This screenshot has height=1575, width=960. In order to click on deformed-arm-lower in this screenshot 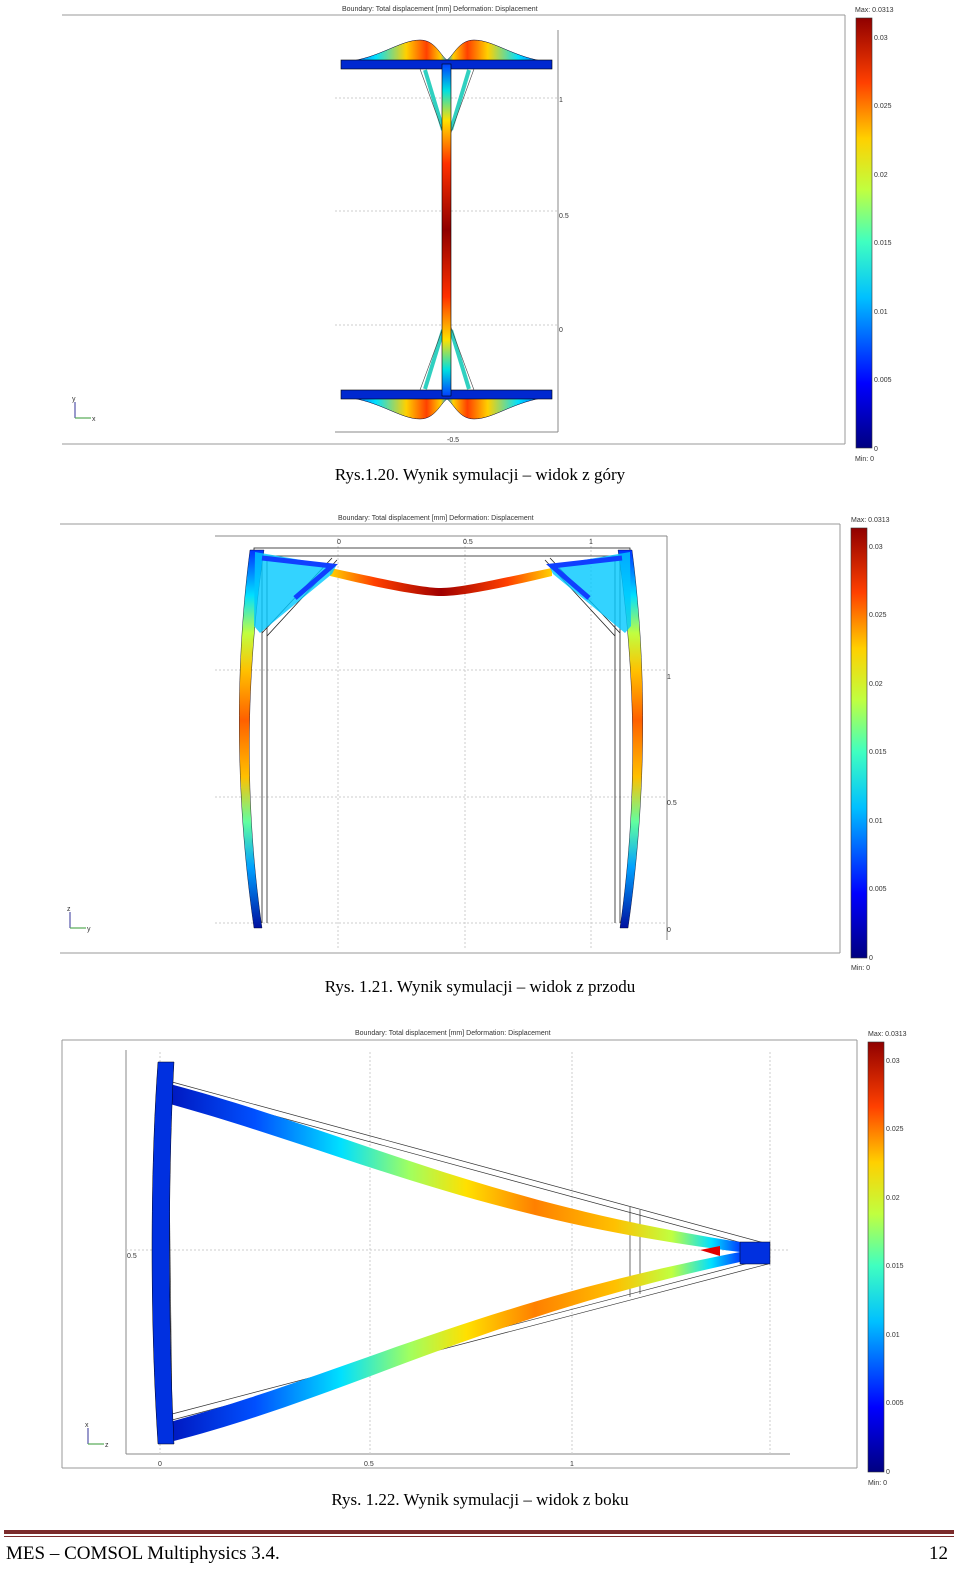, I will do `click(455, 1347)`.